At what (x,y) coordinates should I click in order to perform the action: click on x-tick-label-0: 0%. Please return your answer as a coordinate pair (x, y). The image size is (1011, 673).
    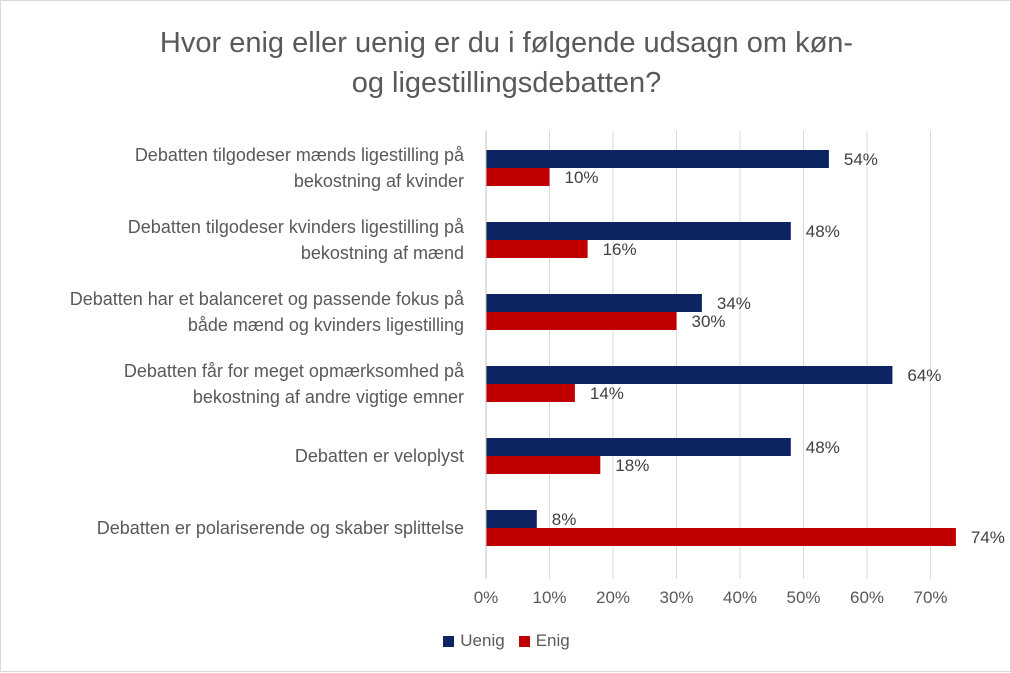
    Looking at the image, I should click on (486, 597).